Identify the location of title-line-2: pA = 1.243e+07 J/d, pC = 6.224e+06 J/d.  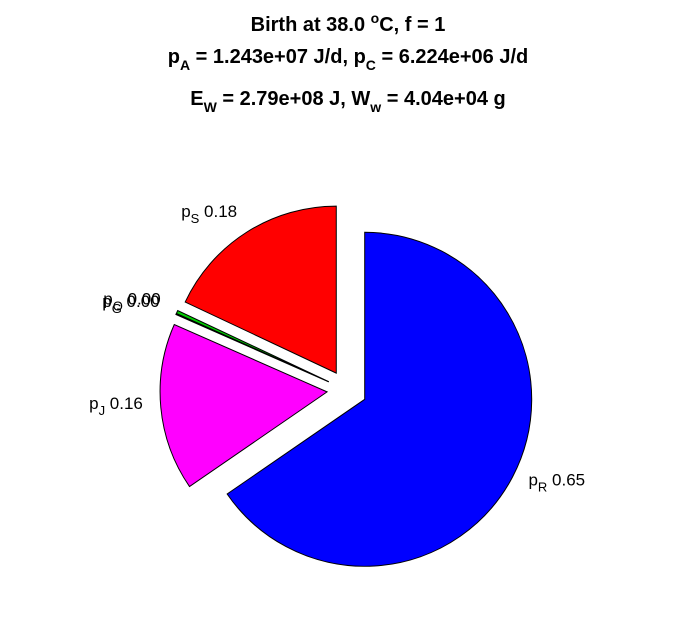
(348, 59).